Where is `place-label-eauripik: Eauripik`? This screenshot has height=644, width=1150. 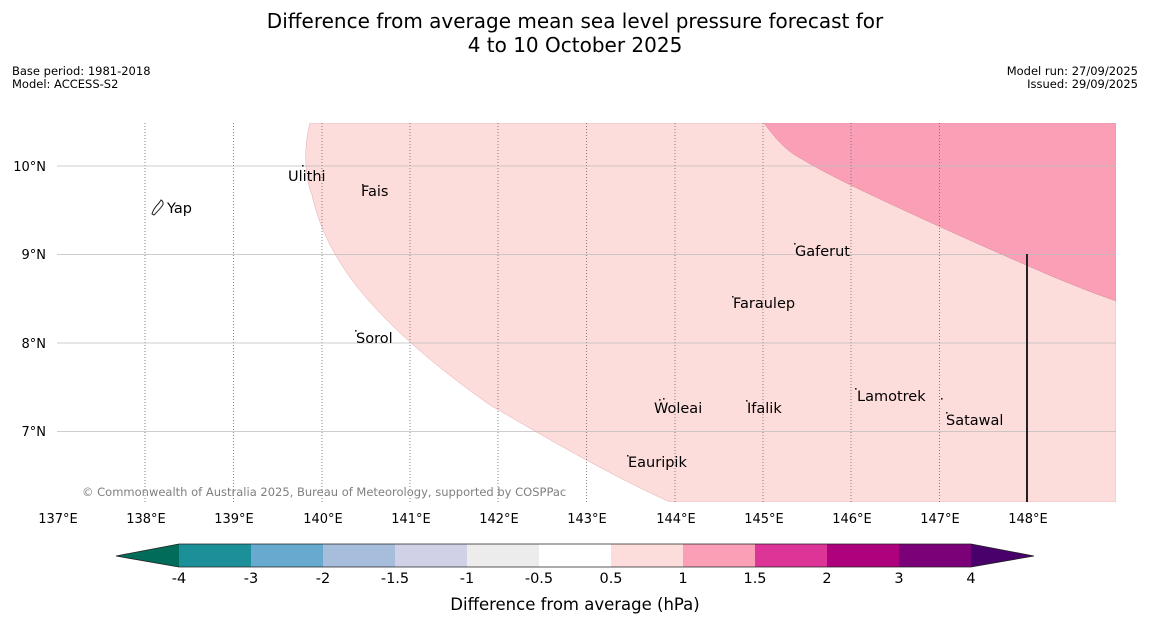
place-label-eauripik: Eauripik is located at coordinates (657, 463).